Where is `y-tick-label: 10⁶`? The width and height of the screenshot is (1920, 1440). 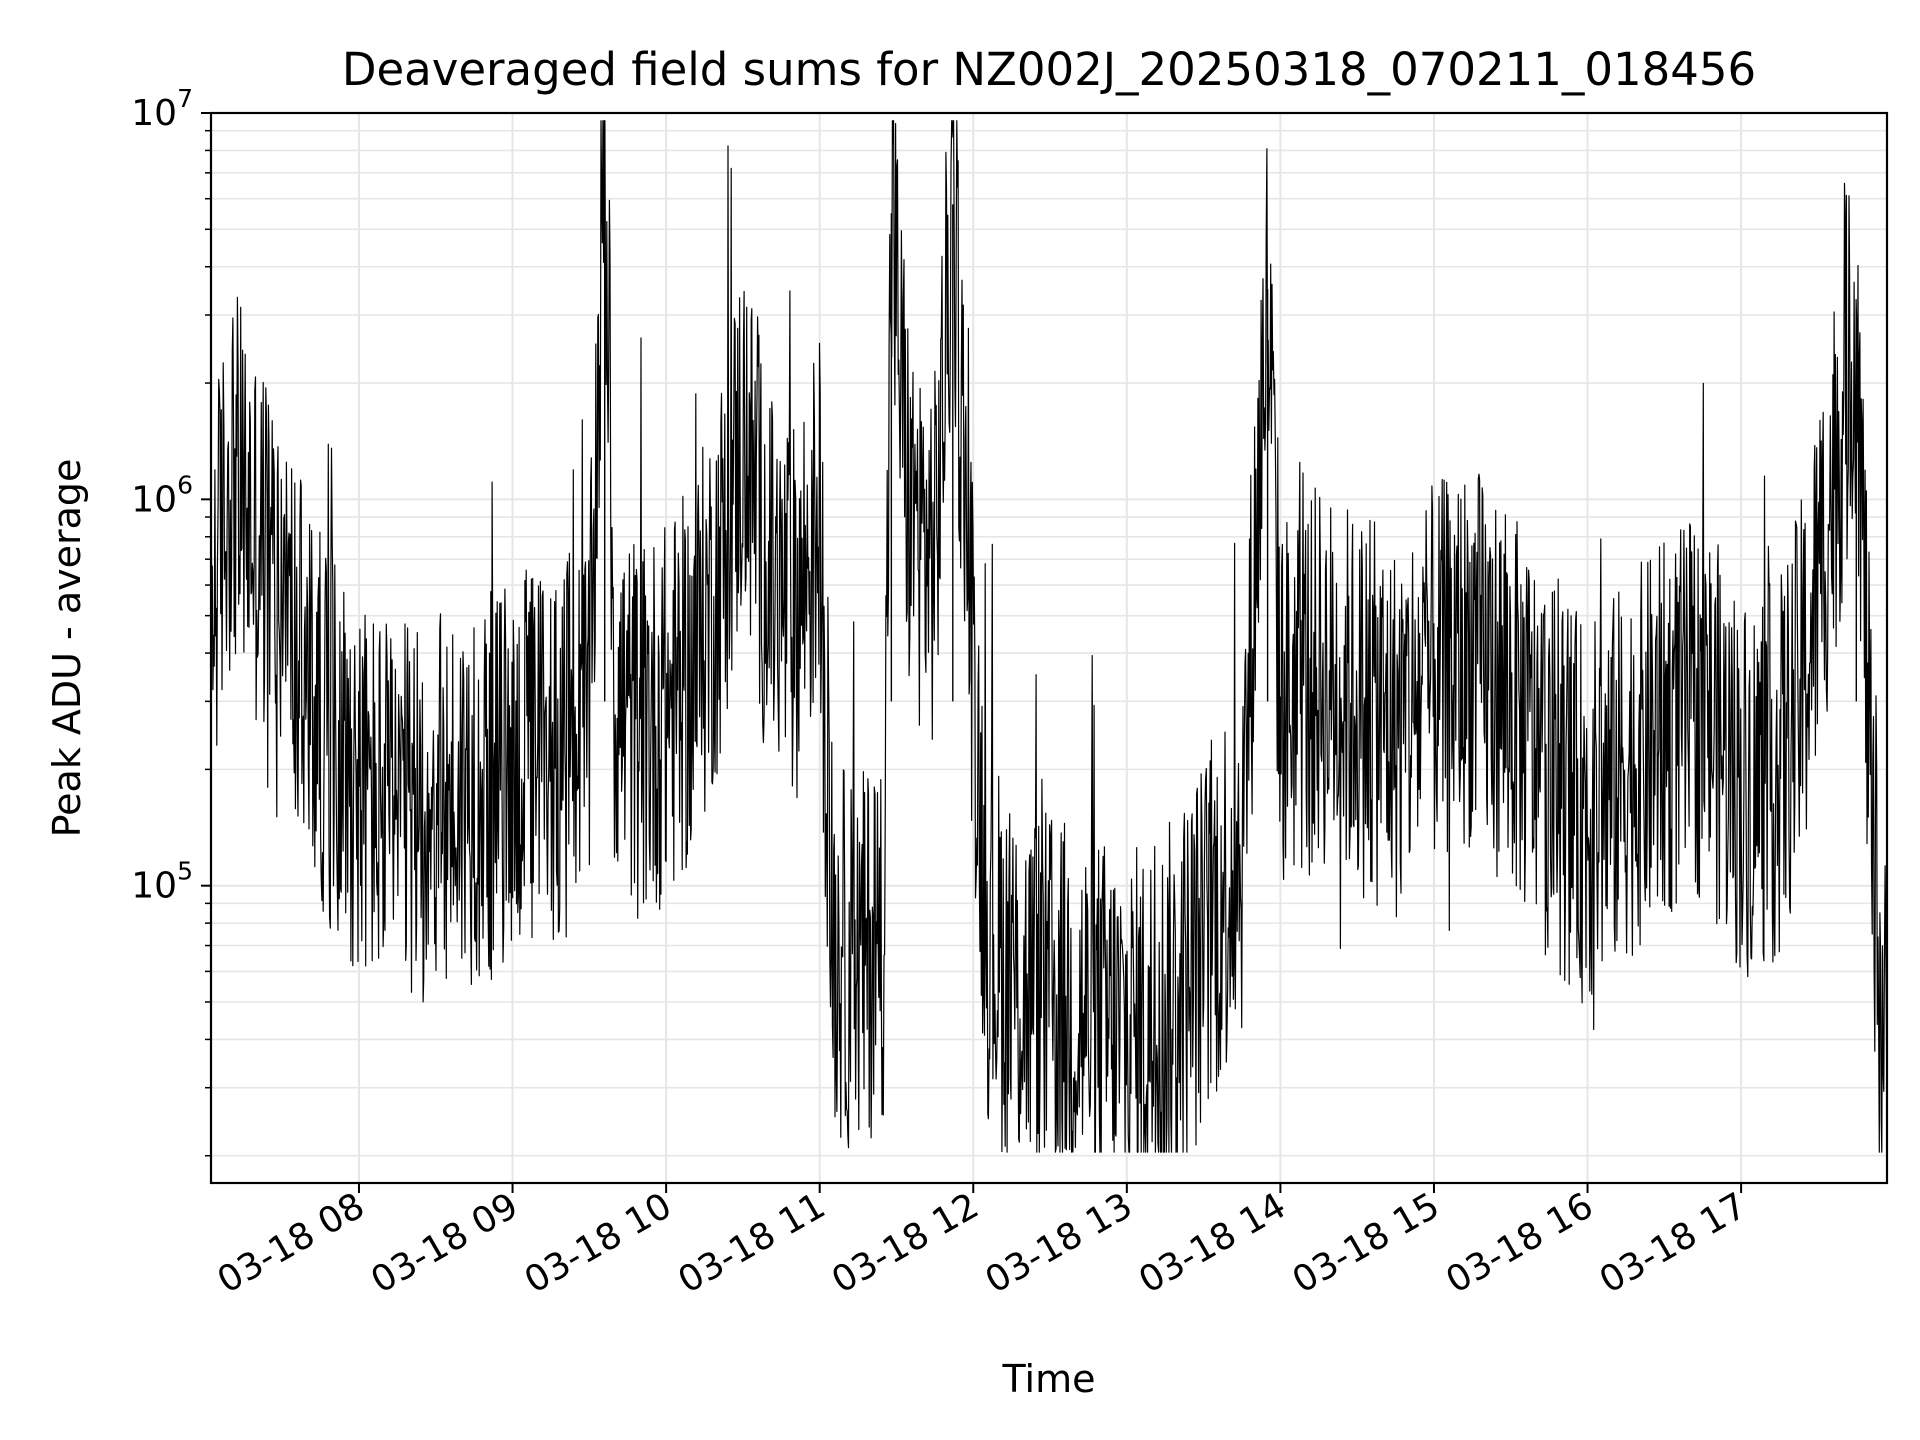
y-tick-label: 10⁶ is located at coordinates (162, 495).